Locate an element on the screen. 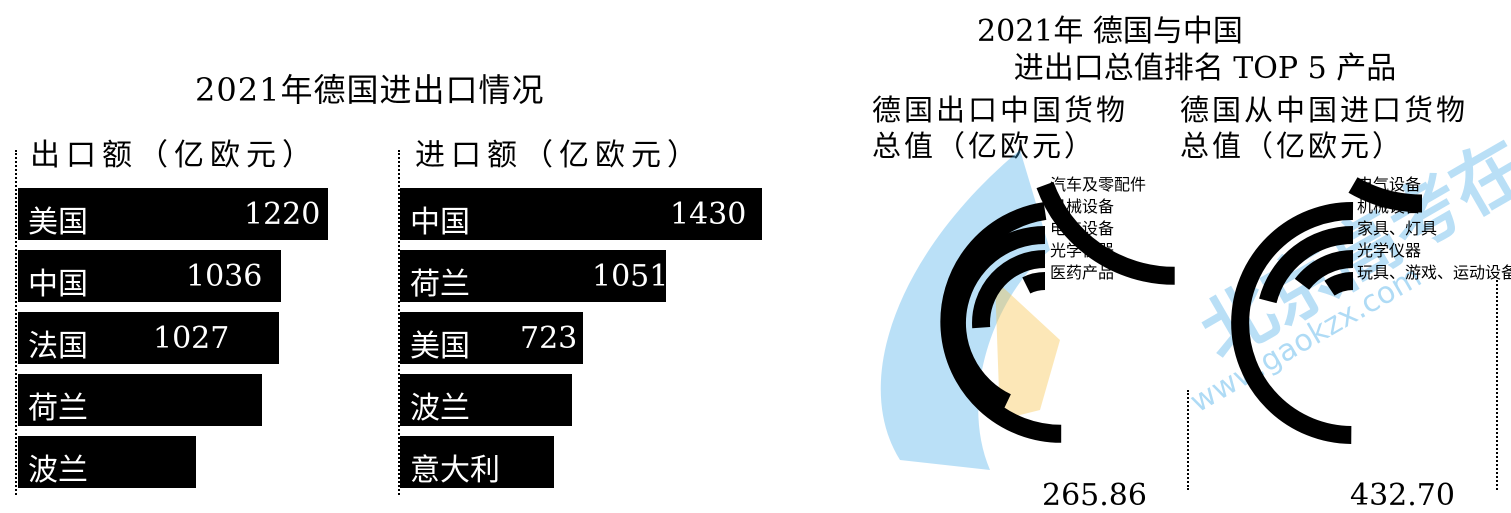 Image resolution: width=1511 pixels, height=513 pixels. radial-category-label: 医药产品 is located at coordinates (1082, 272).